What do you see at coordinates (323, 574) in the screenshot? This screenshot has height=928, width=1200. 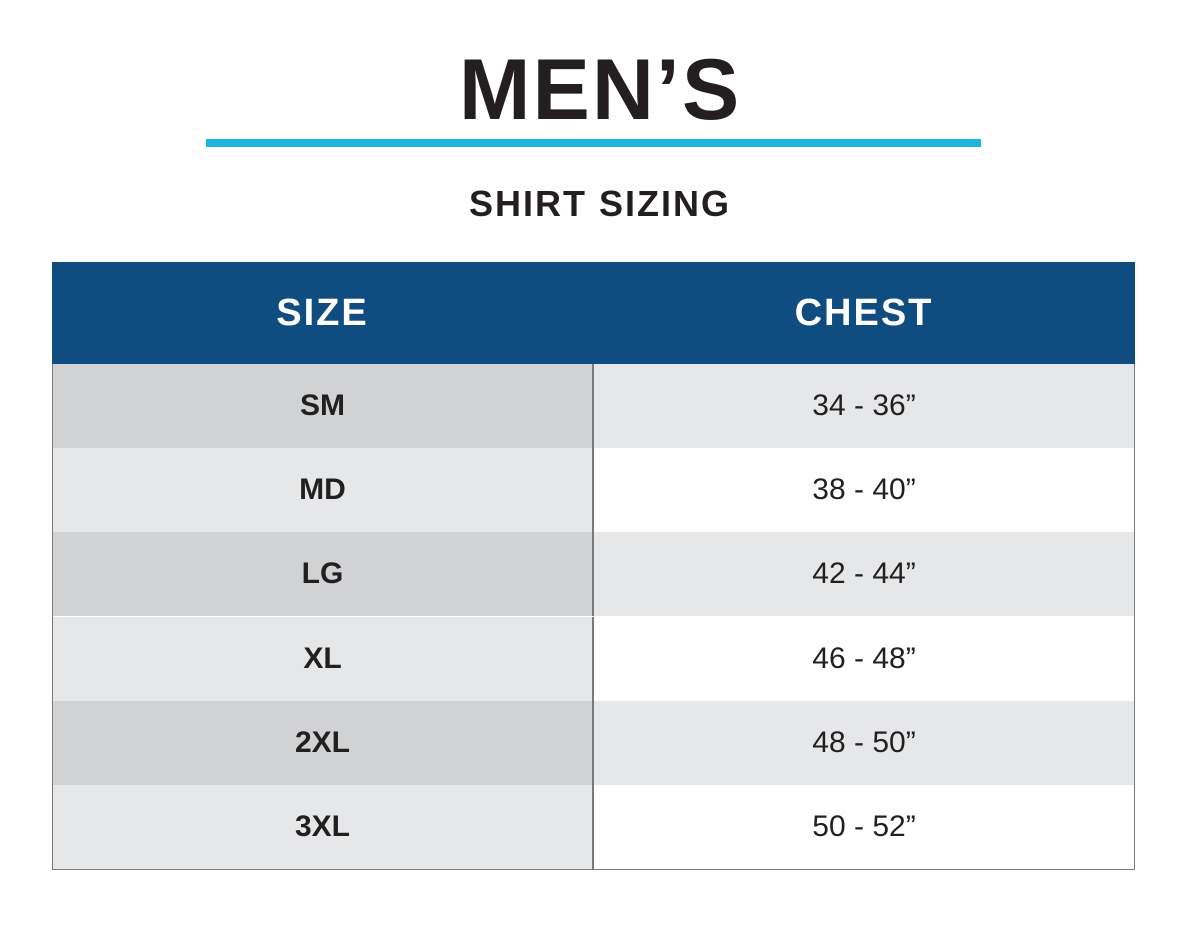 I see `size-cell: LG` at bounding box center [323, 574].